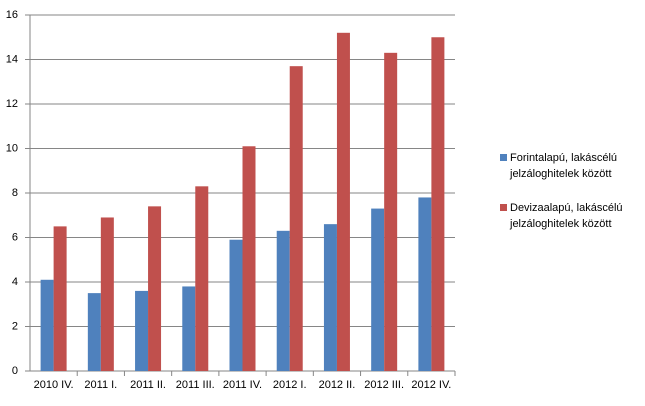 Image resolution: width=645 pixels, height=406 pixels. I want to click on x-tick-label: 2012 IV., so click(431, 385).